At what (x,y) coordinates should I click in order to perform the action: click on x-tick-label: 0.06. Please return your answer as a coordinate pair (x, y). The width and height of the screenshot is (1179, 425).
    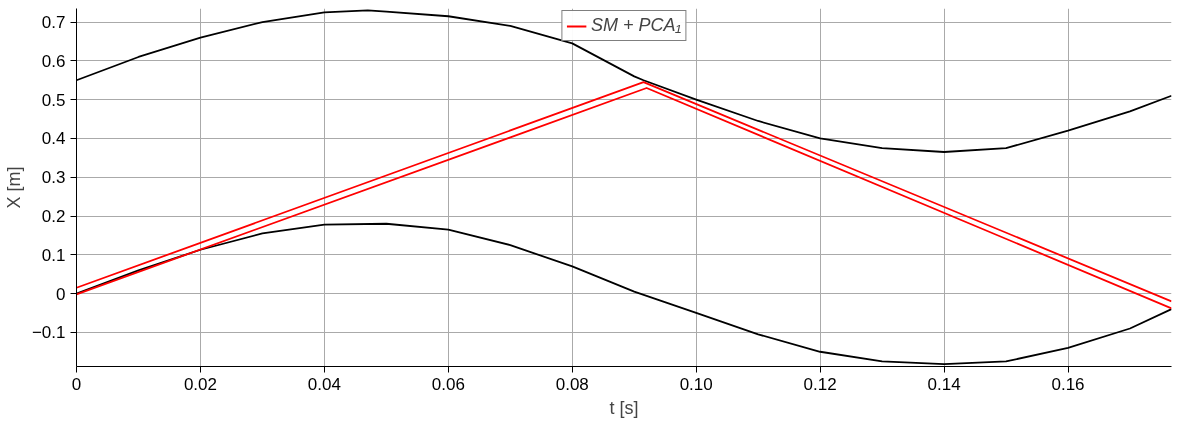
    Looking at the image, I should click on (448, 384).